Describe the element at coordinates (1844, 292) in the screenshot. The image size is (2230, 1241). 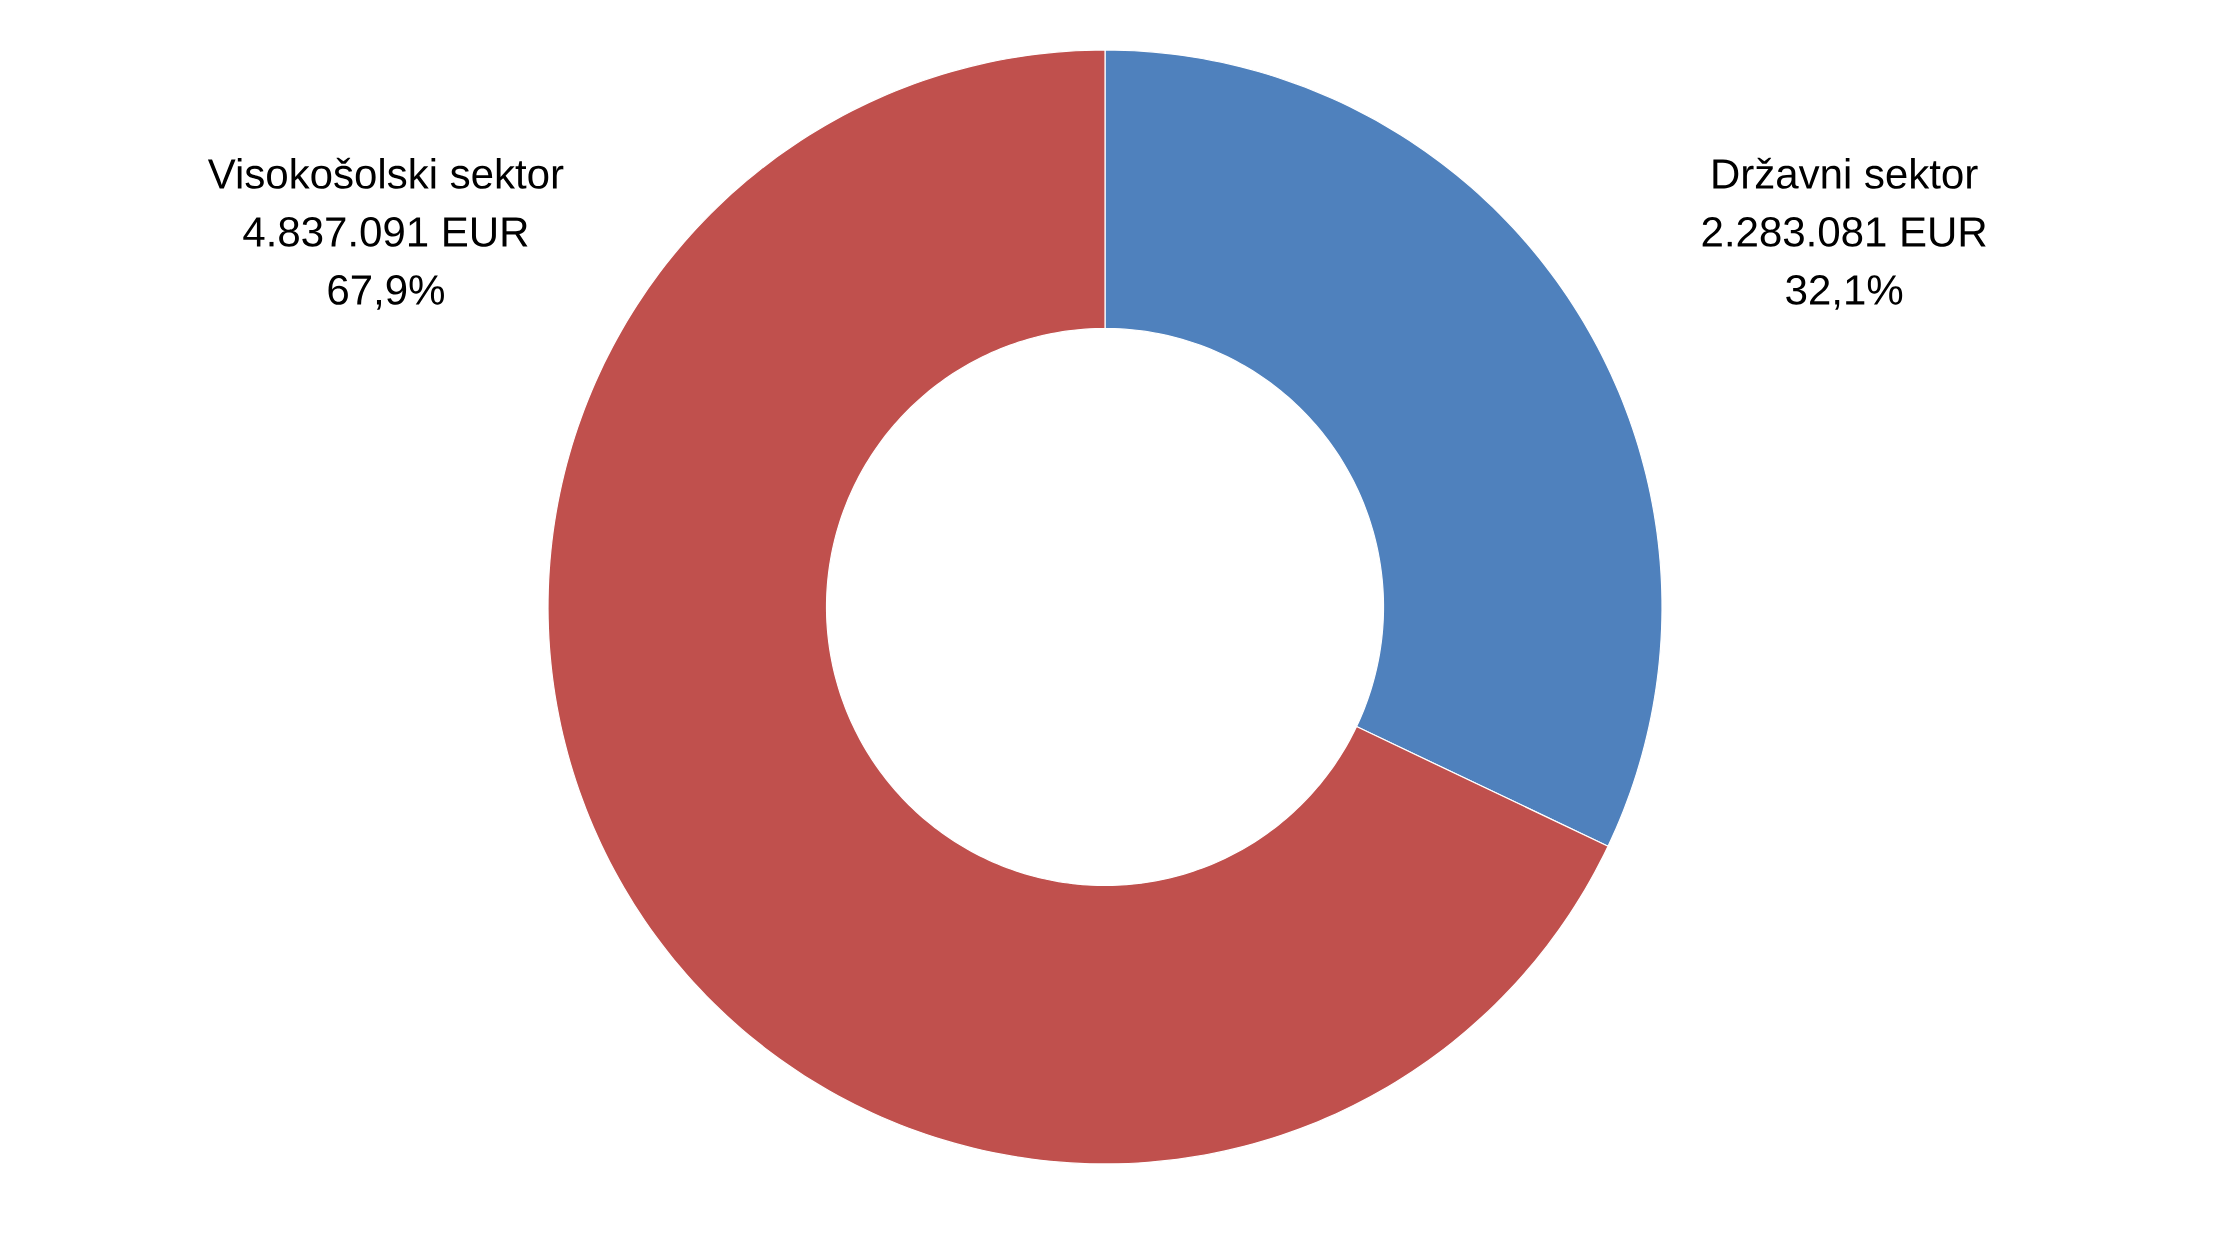
I see `text: 32,1%` at that location.